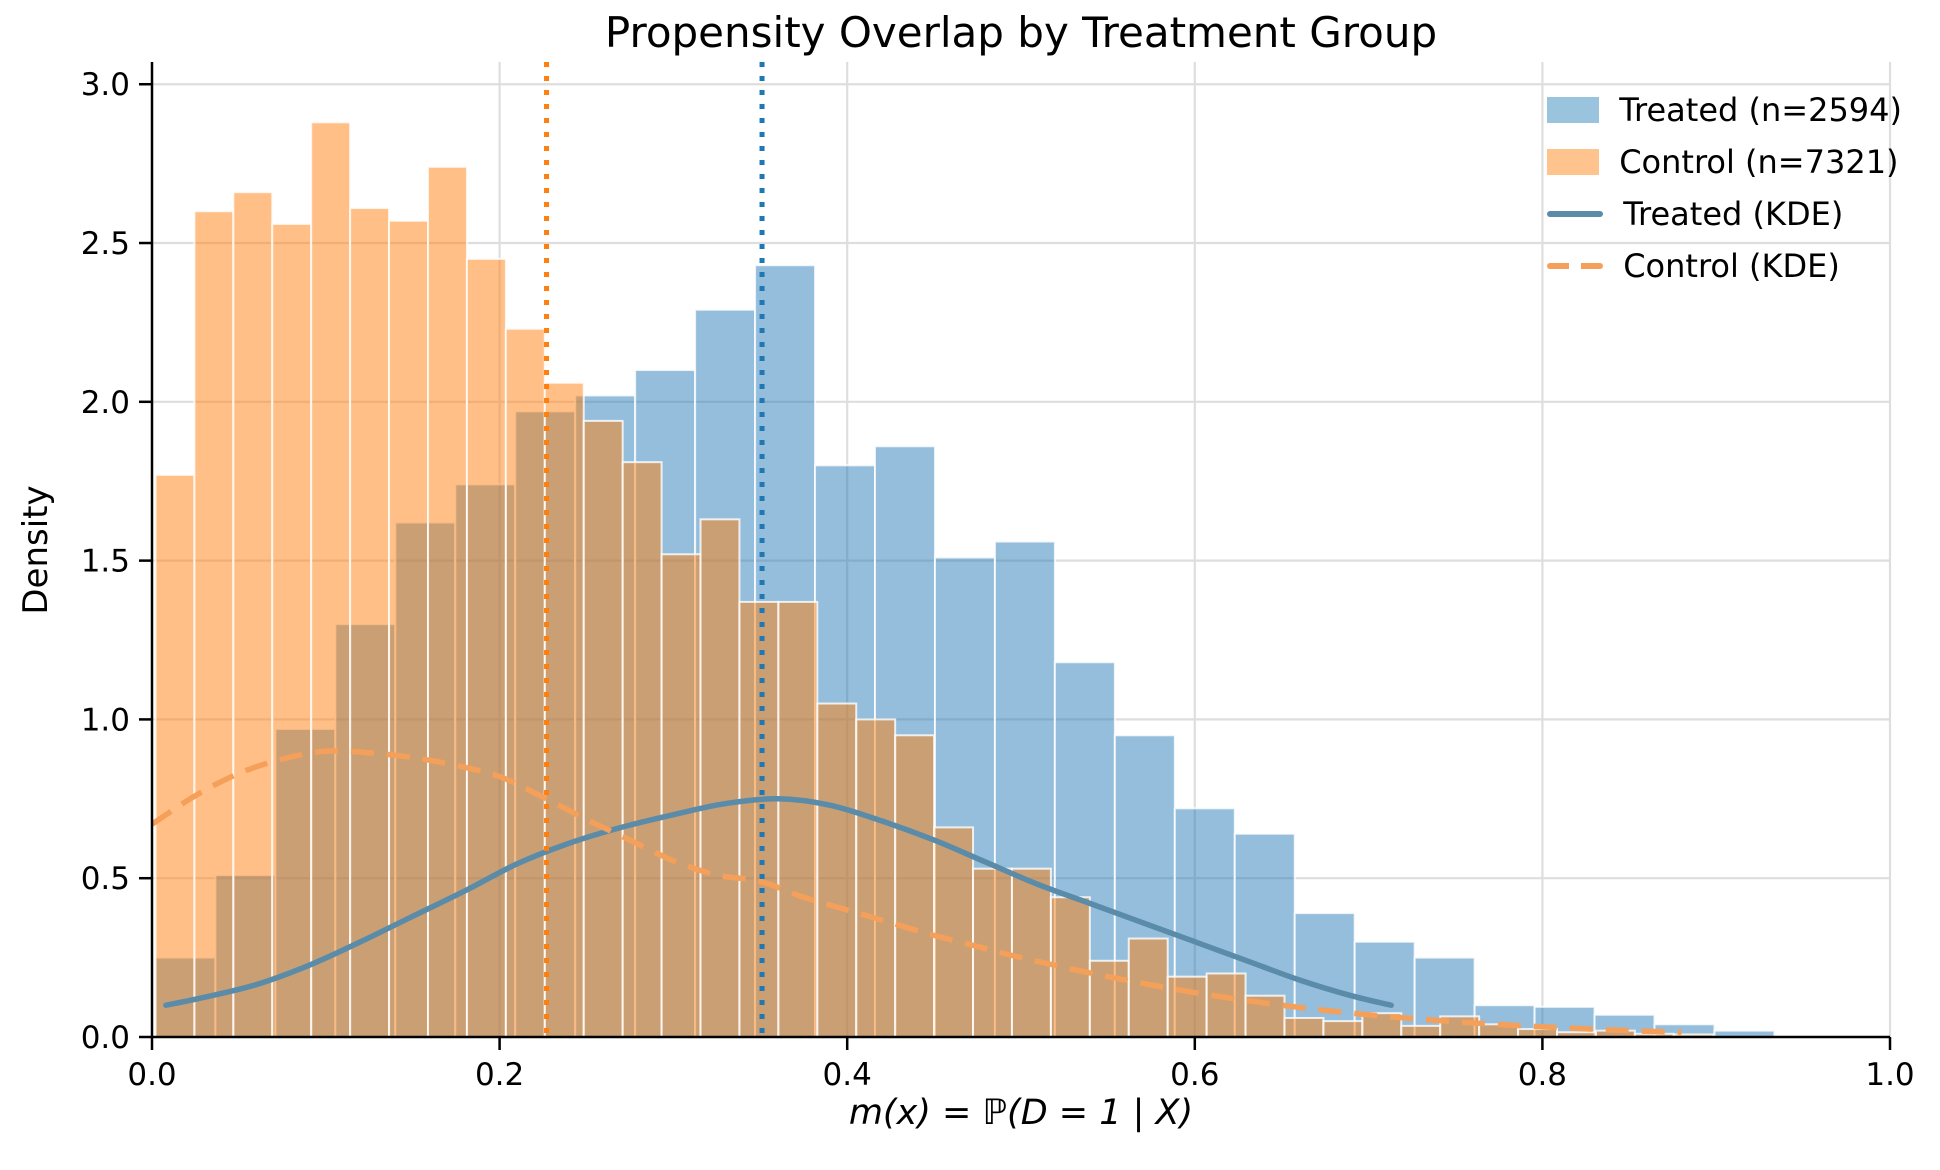  I want to click on y-axis-label: Density, so click(36, 550).